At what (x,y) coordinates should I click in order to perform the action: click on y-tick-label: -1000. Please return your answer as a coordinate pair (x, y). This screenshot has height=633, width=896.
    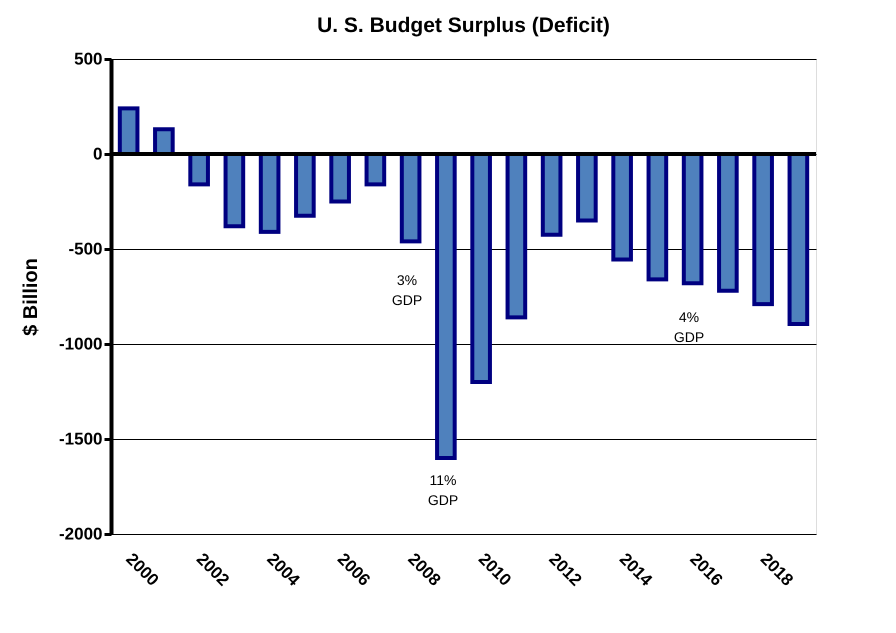
    Looking at the image, I should click on (80, 344).